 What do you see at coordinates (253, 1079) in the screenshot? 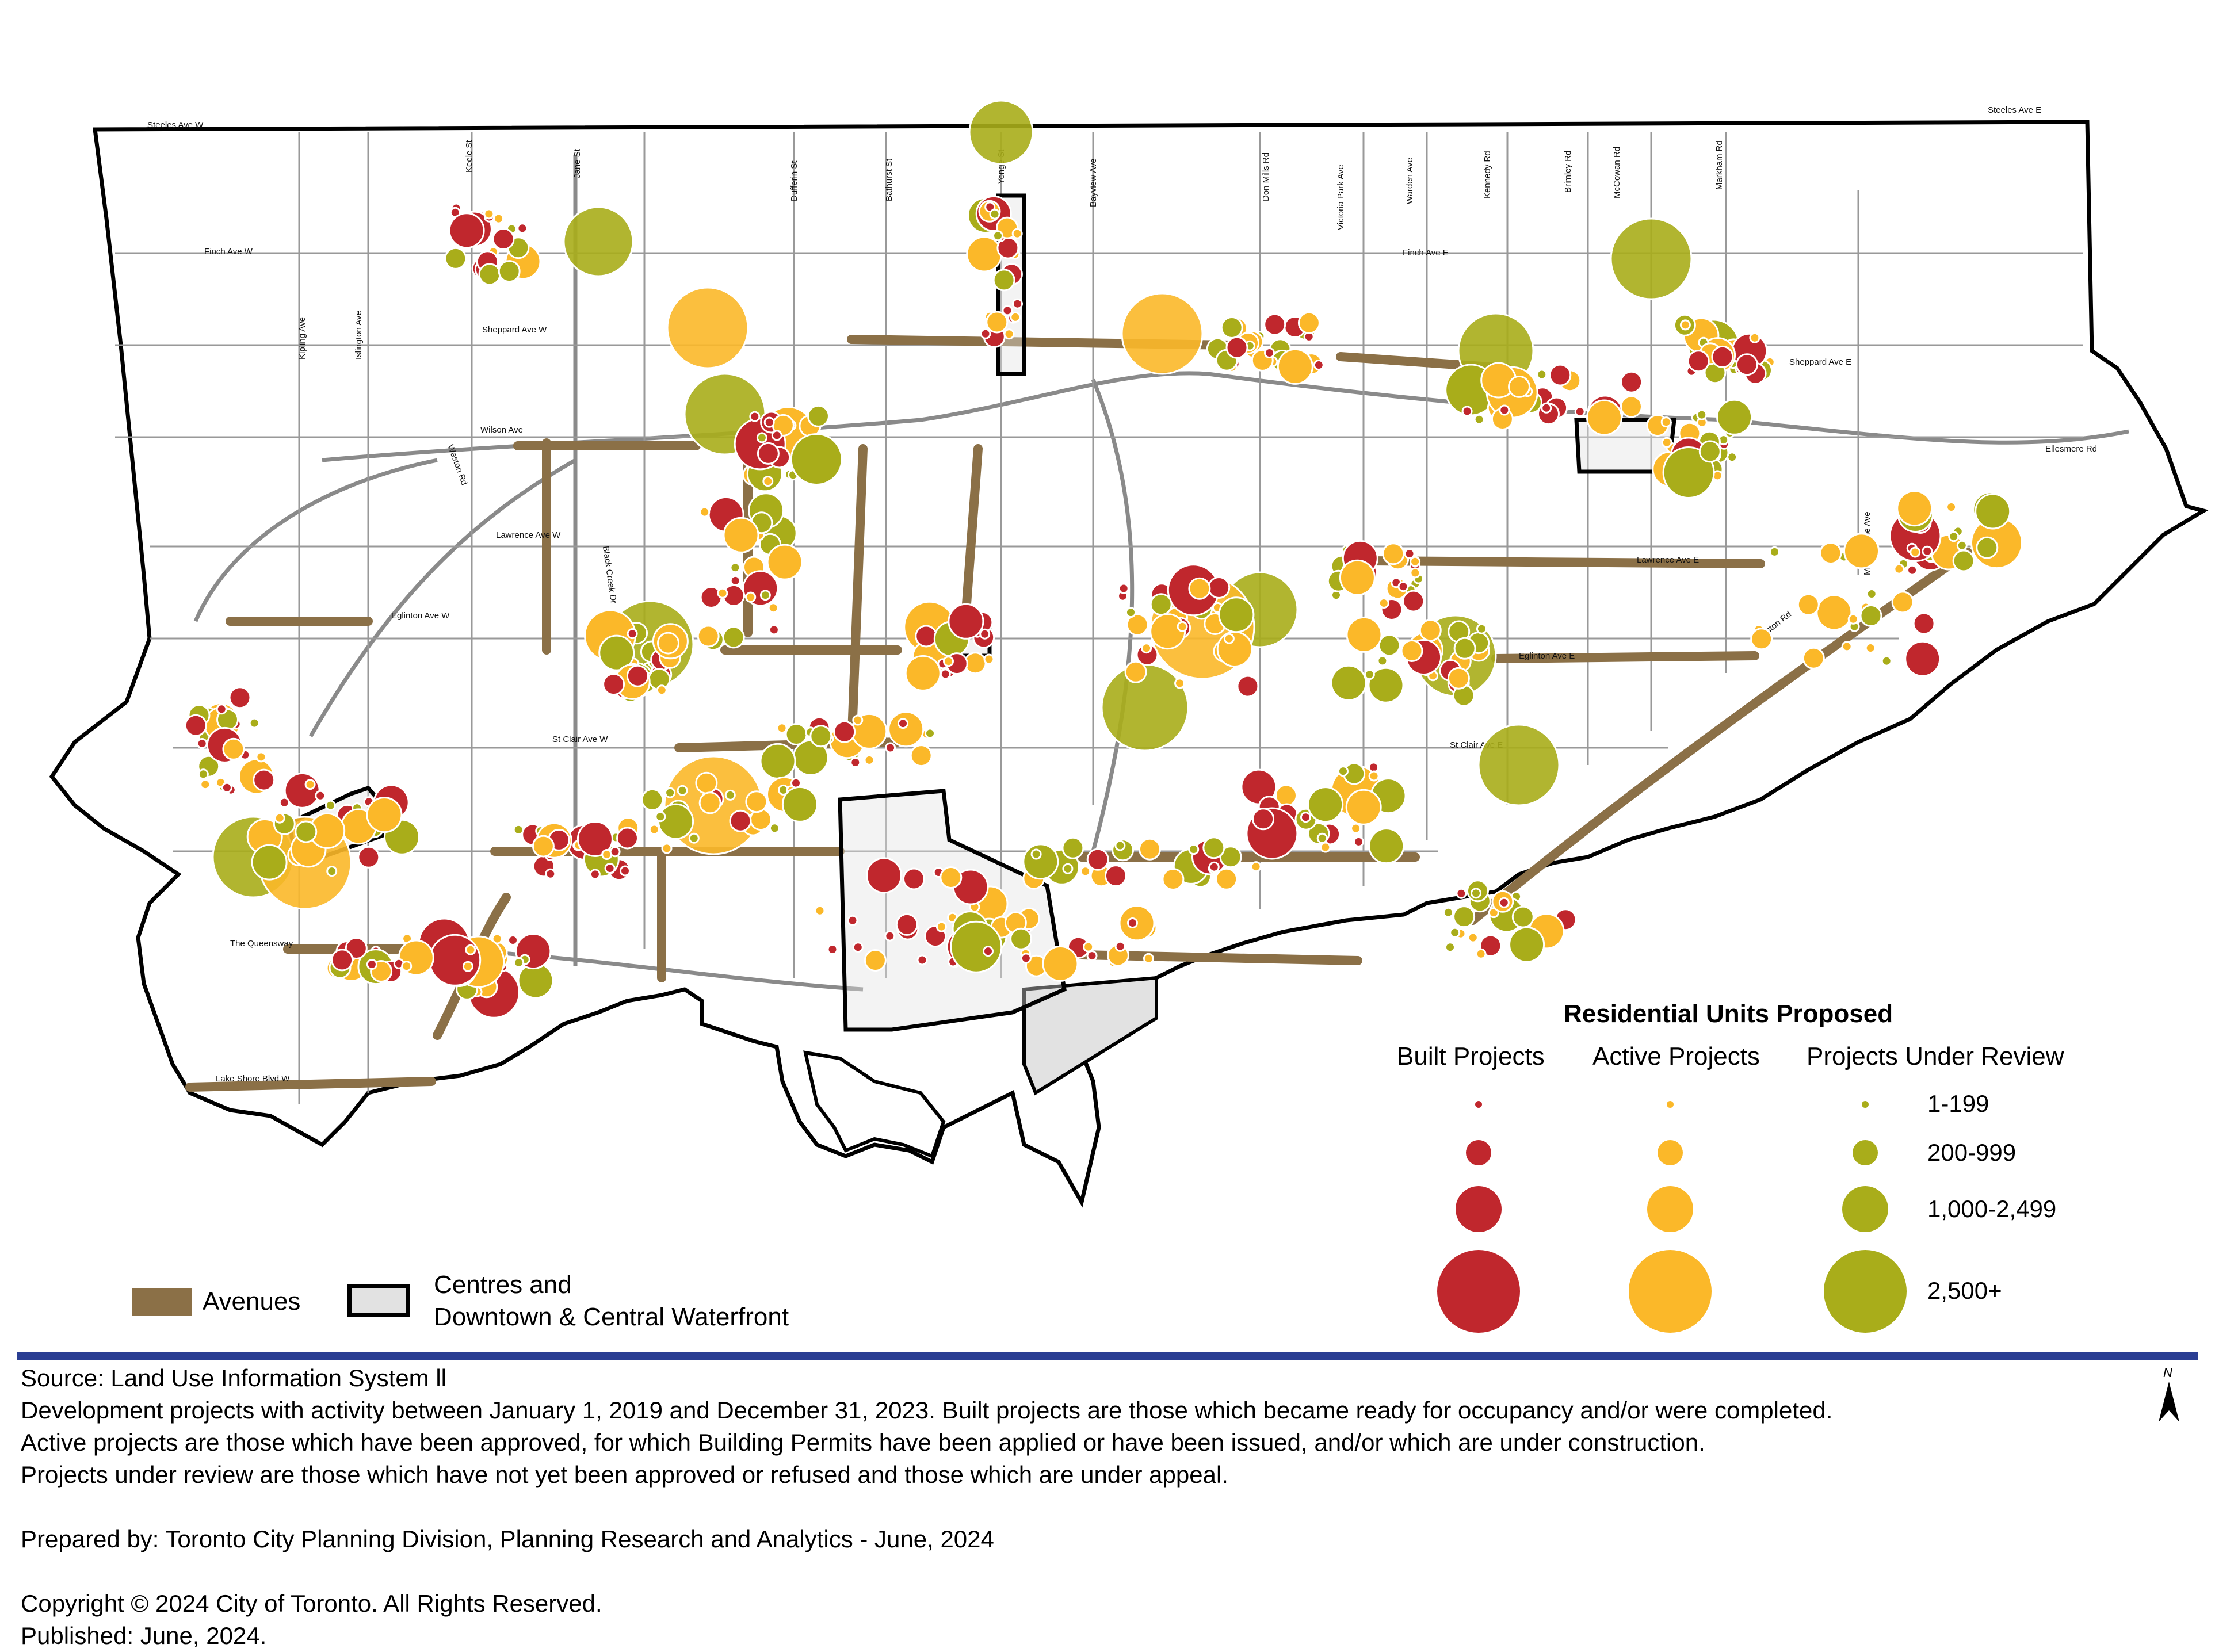
I see `road-label: Lake Shore Blvd W` at bounding box center [253, 1079].